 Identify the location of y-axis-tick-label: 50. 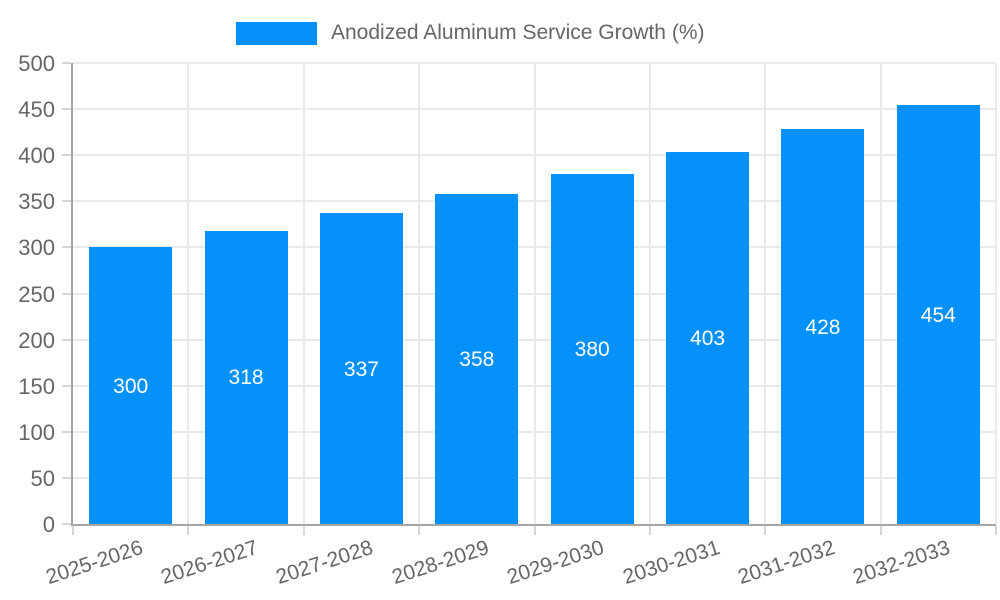
(42, 478).